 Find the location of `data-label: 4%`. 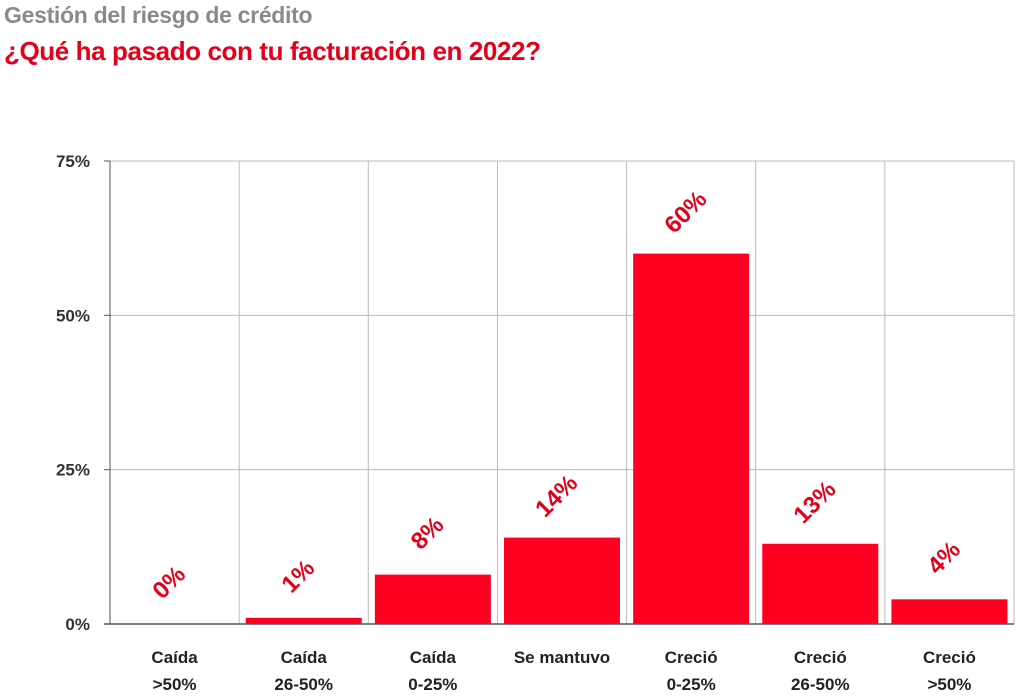

data-label: 4% is located at coordinates (944, 558).